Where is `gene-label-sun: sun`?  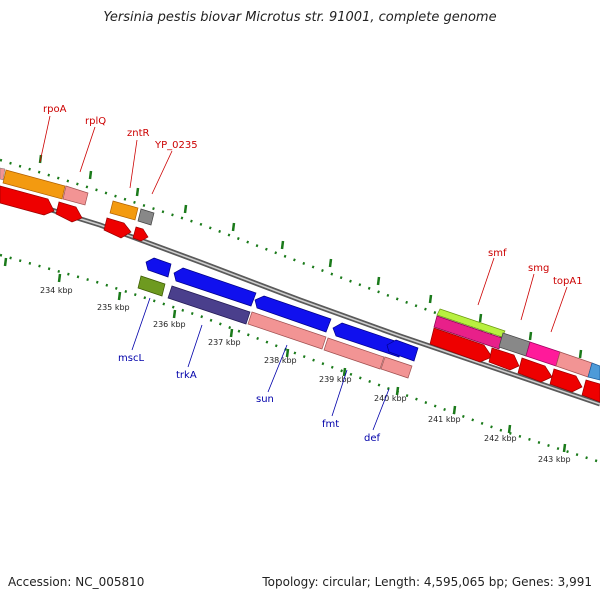
gene-label-sun: sun is located at coordinates (265, 399).